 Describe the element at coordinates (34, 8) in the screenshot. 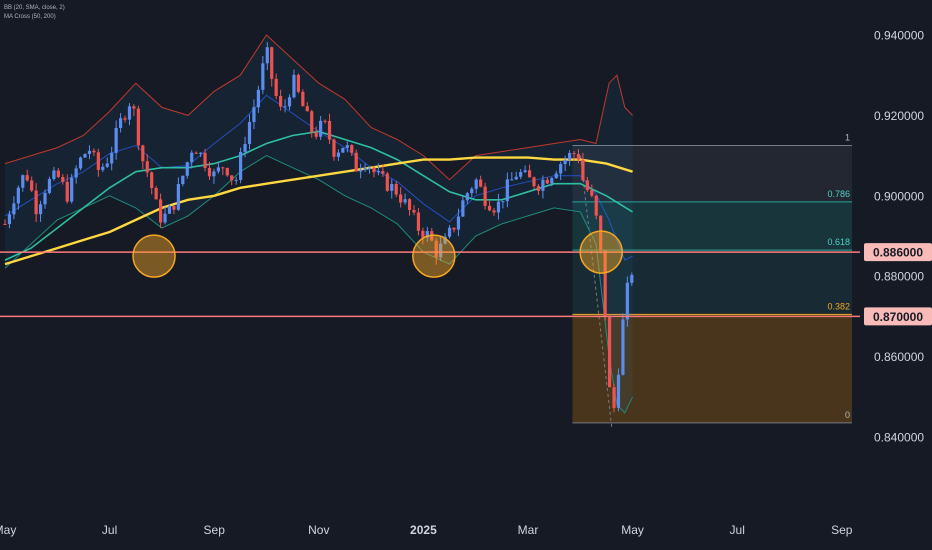

I see `bb-legend: BB (20, SMA, close, 2)` at that location.